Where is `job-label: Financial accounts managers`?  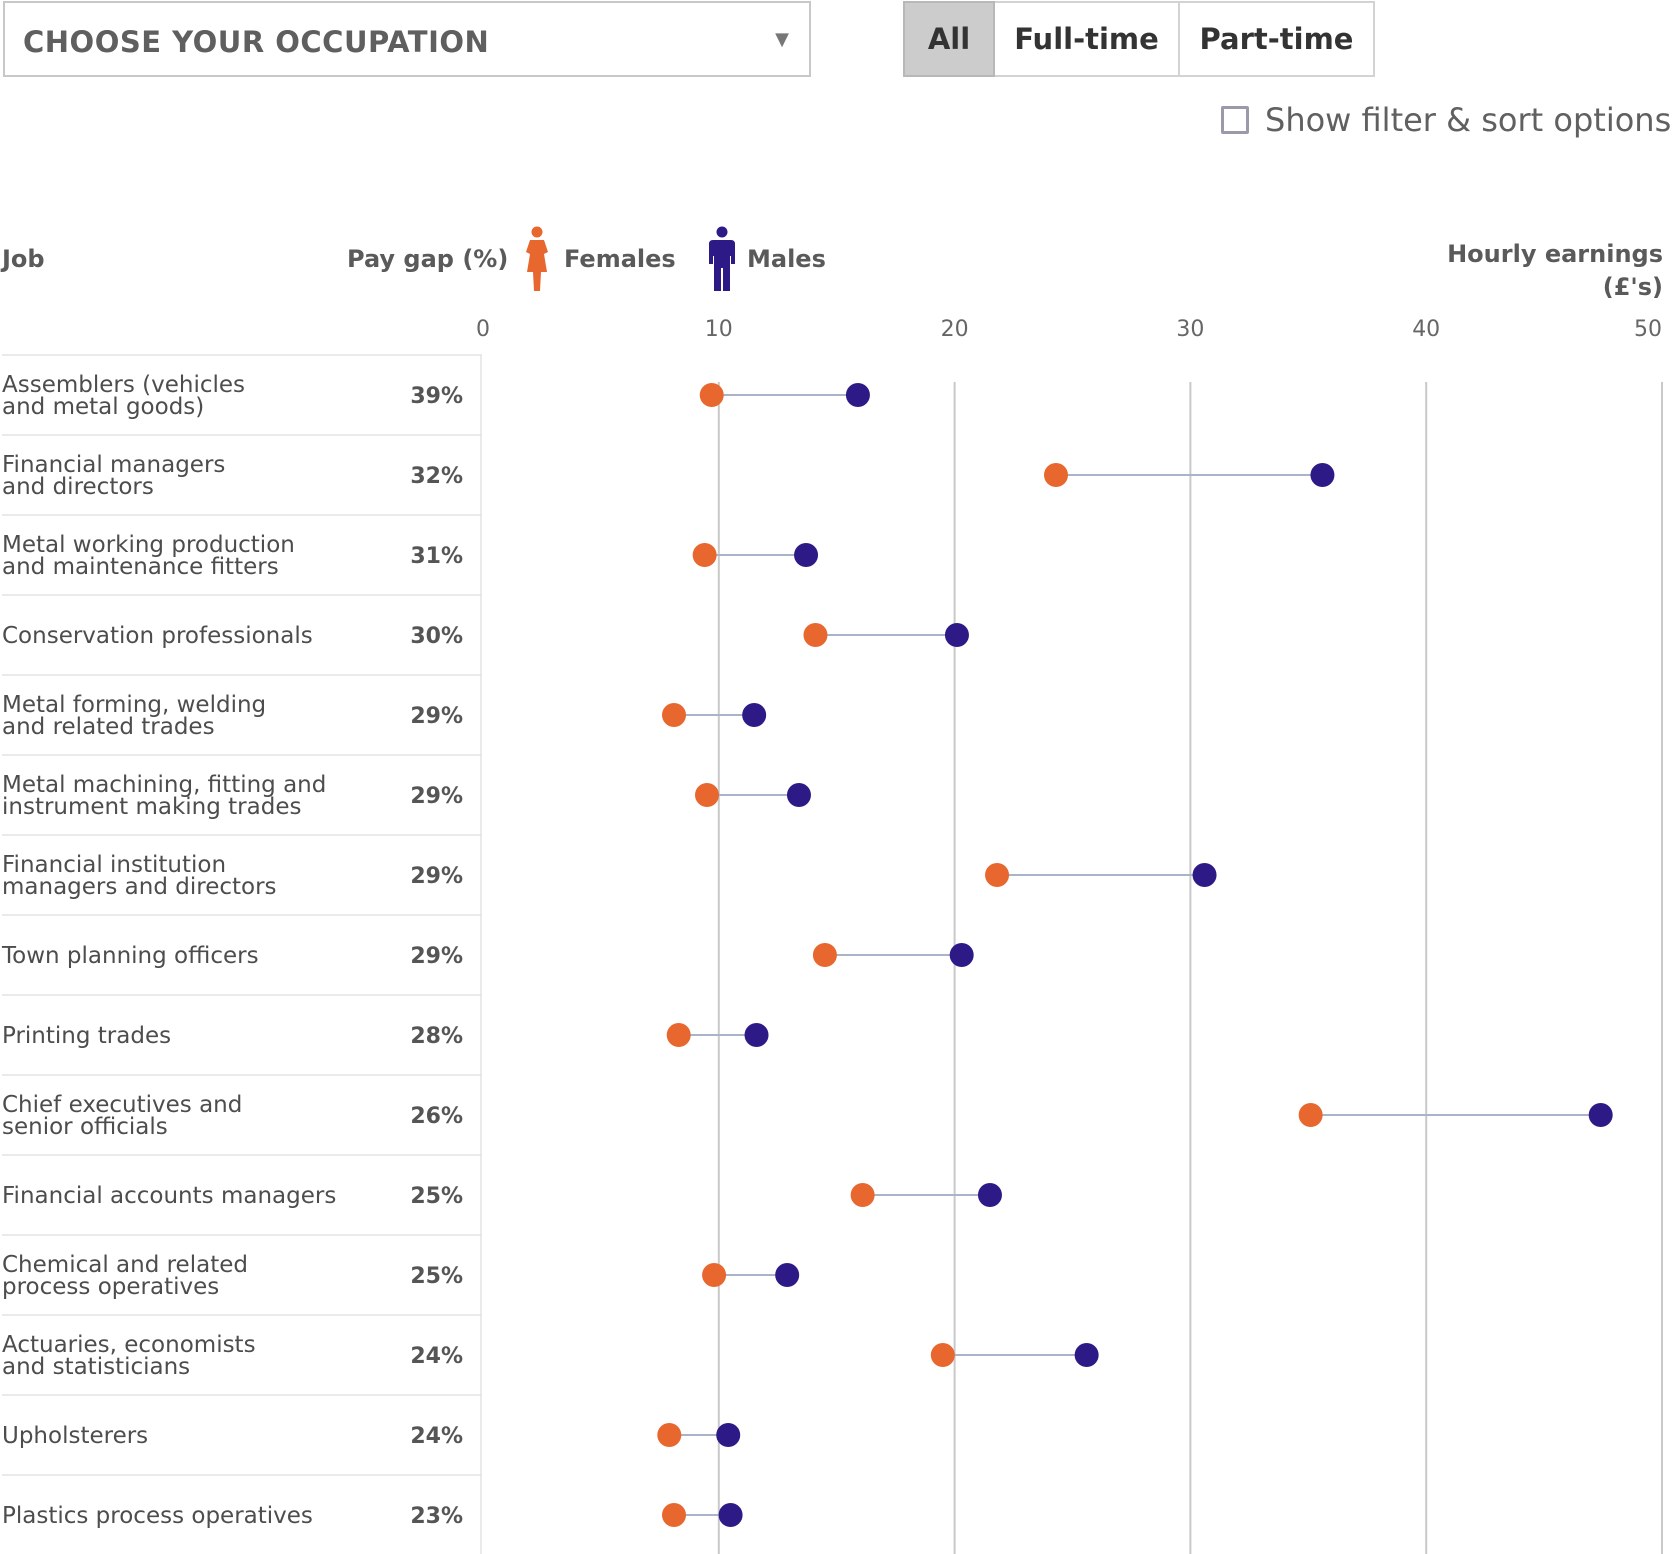 job-label: Financial accounts managers is located at coordinates (169, 1196).